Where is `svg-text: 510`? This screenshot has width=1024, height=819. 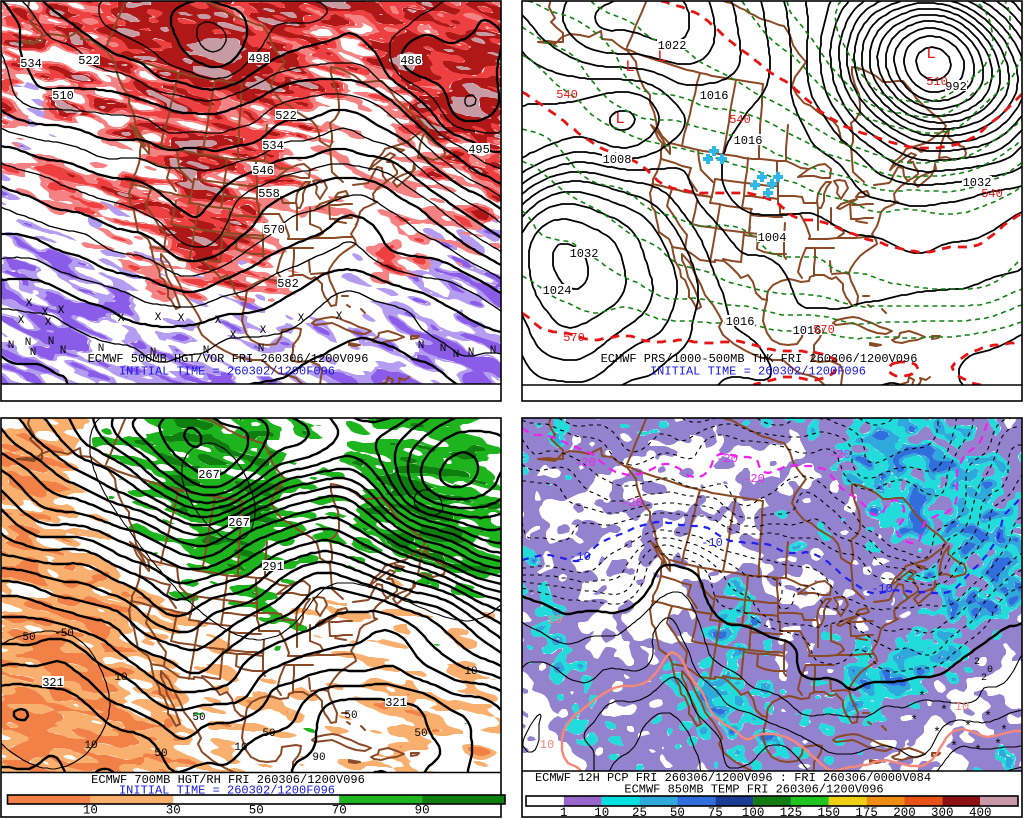 svg-text: 510 is located at coordinates (937, 82).